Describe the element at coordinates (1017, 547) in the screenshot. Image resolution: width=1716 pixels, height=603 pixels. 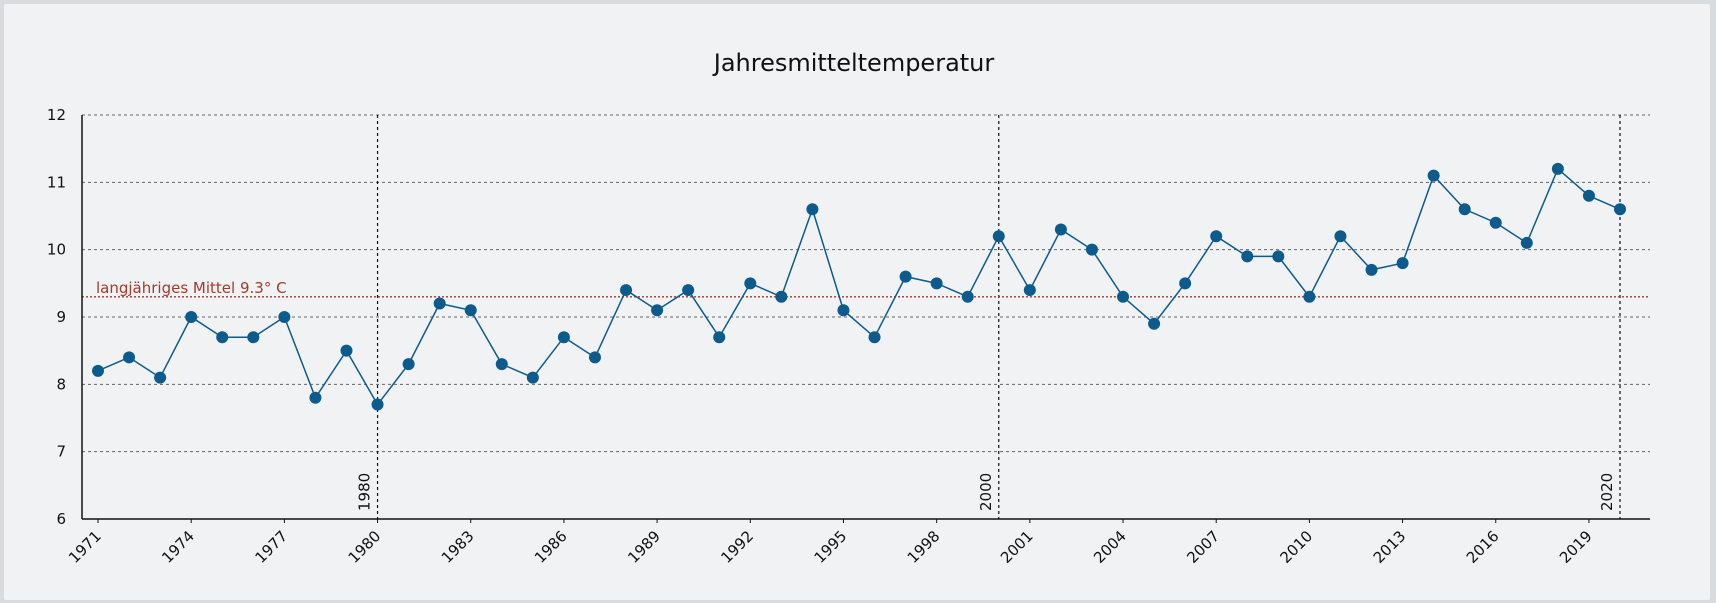
I see `x-tick-label: 2001` at that location.